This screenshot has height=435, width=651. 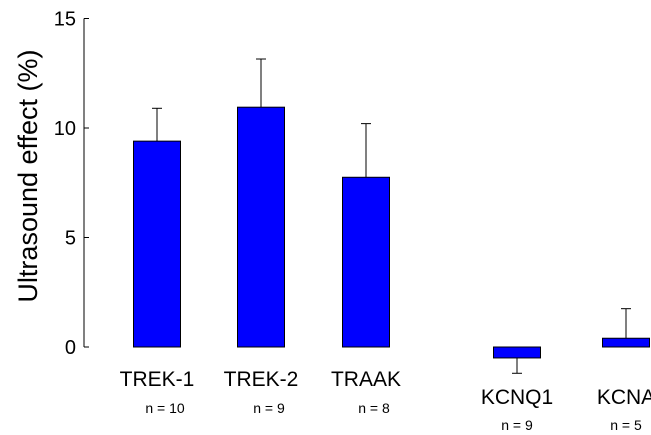 I want to click on category-label: TREK-1, so click(x=157, y=379).